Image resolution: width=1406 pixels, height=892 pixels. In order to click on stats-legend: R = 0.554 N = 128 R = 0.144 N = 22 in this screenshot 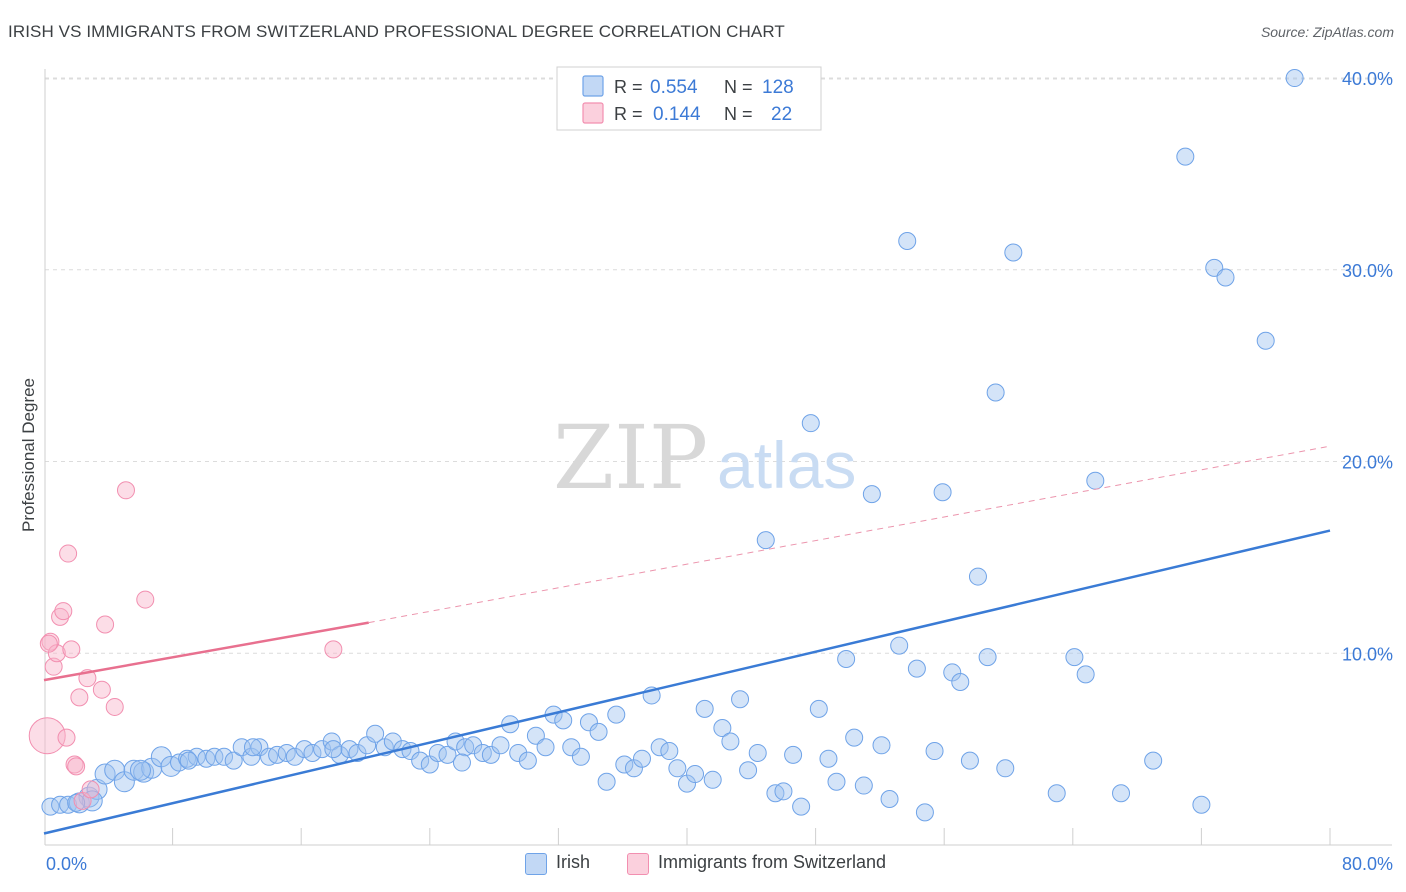, I will do `click(689, 98)`.